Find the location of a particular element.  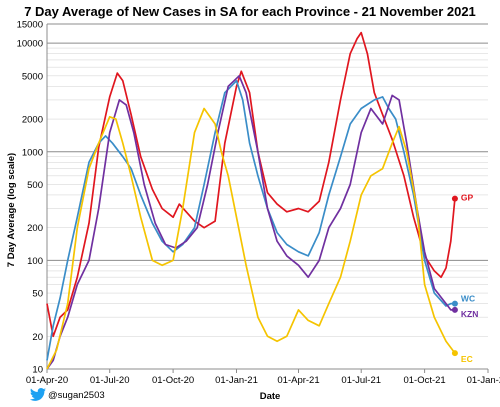

y-axis-label: 7 Day Average (log scale) is located at coordinates (11, 210).